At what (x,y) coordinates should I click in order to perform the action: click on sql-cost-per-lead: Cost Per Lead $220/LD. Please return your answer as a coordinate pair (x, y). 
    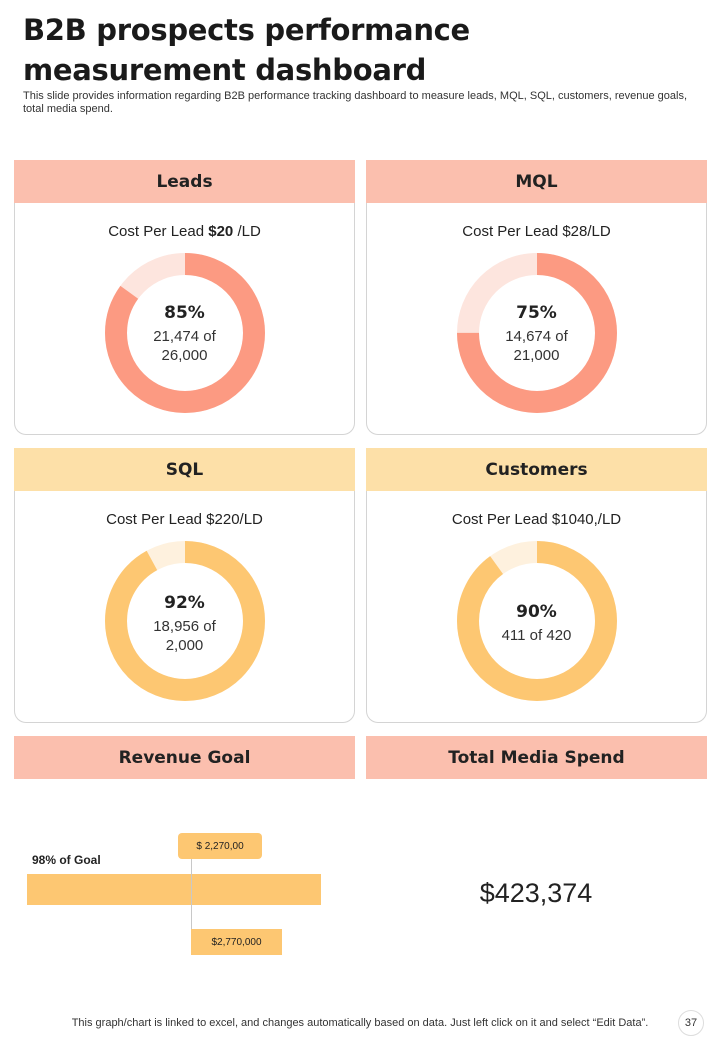
    Looking at the image, I should click on (184, 519).